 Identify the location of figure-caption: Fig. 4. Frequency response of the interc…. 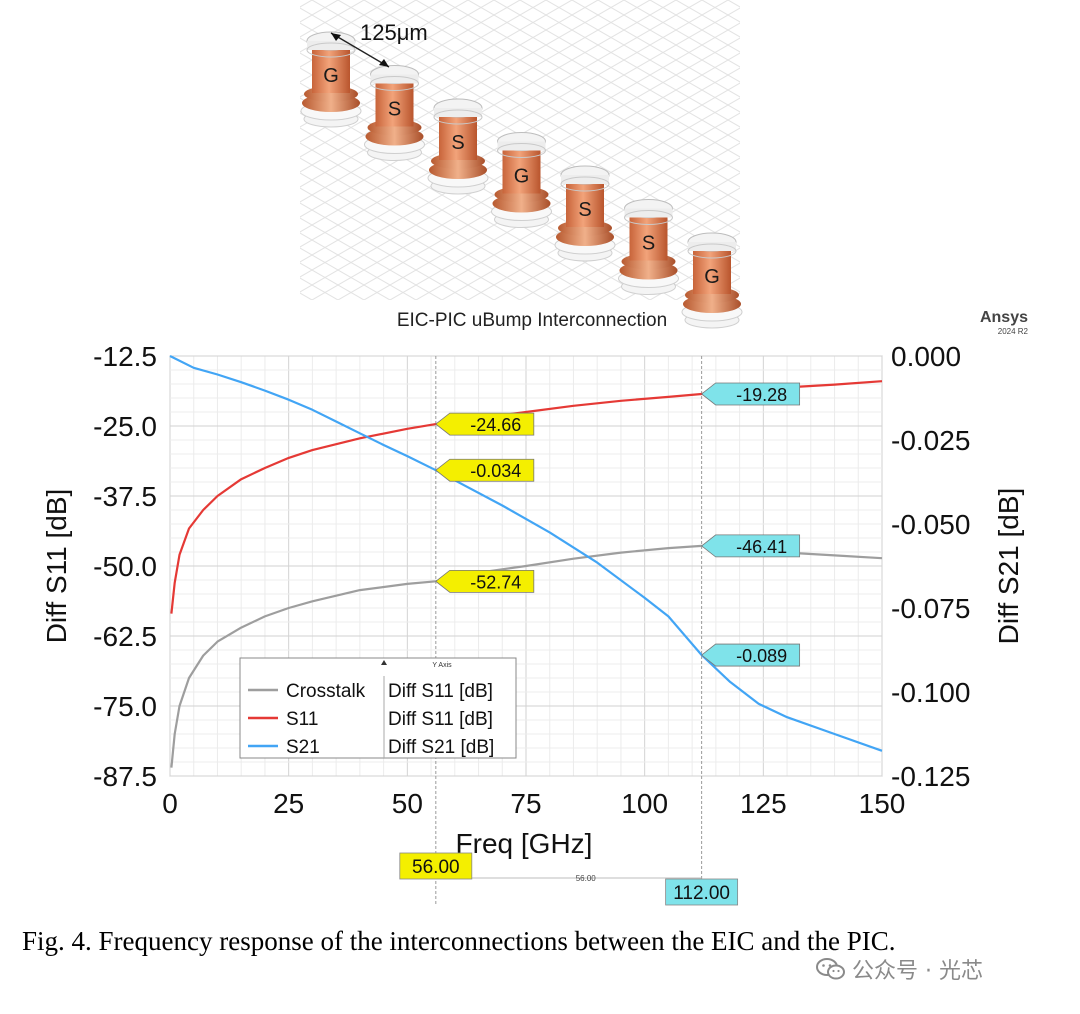
(459, 941).